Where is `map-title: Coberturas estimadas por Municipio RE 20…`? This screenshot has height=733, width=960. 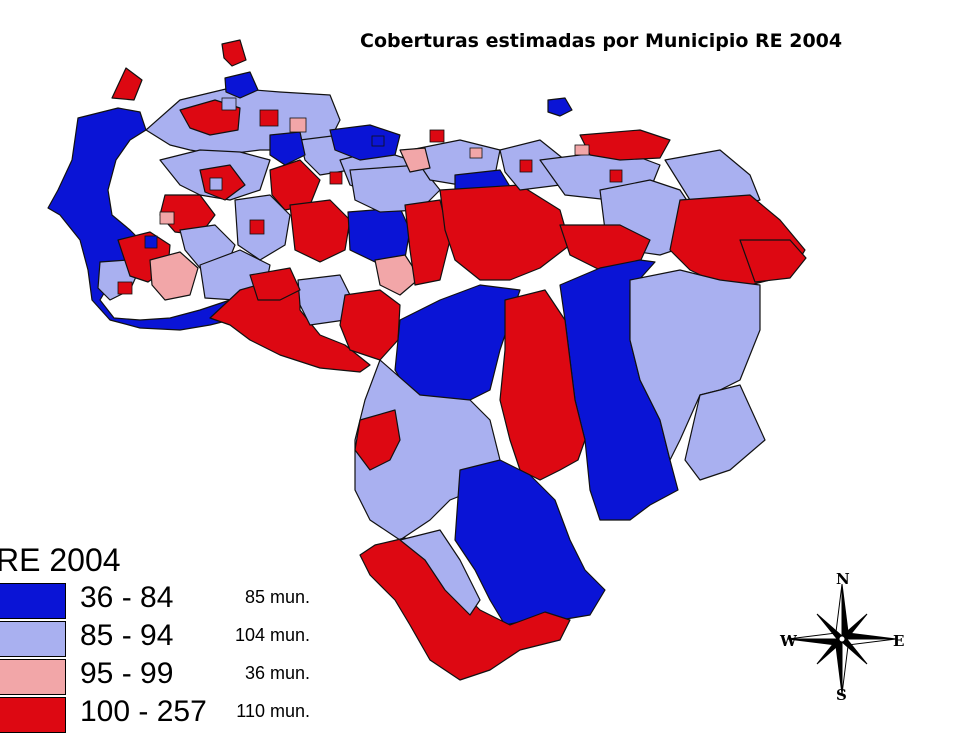 map-title: Coberturas estimadas por Municipio RE 20… is located at coordinates (601, 41).